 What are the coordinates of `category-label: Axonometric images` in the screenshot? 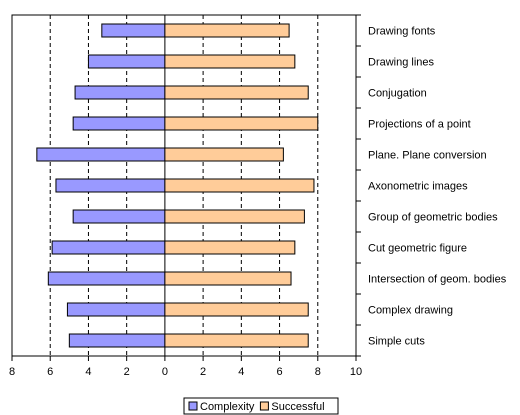 It's located at (418, 187).